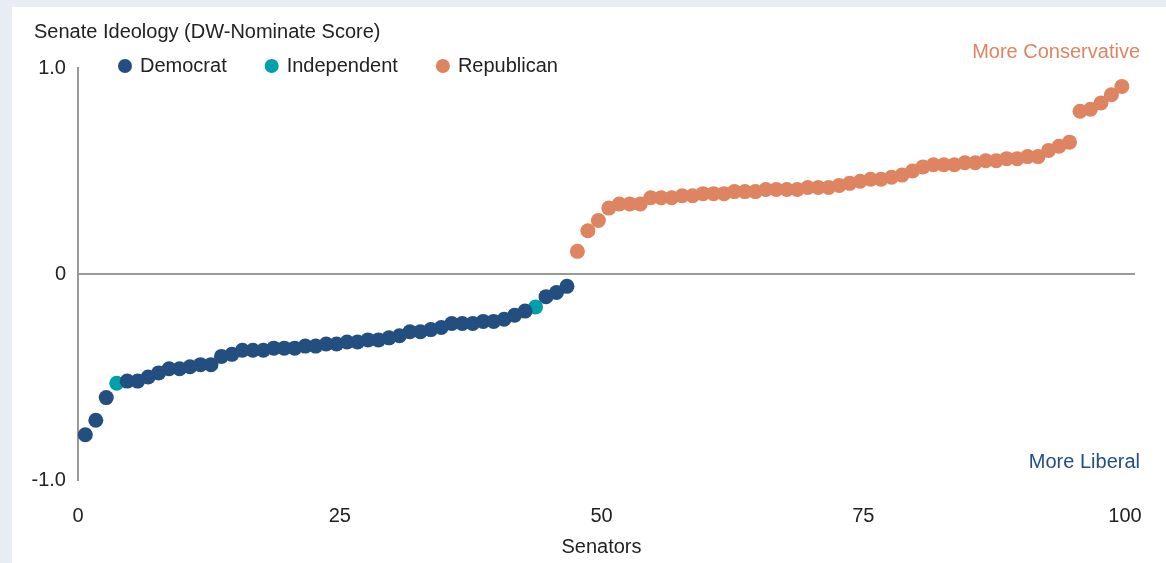 The height and width of the screenshot is (563, 1166). What do you see at coordinates (601, 545) in the screenshot?
I see `x-axis-title: Senators` at bounding box center [601, 545].